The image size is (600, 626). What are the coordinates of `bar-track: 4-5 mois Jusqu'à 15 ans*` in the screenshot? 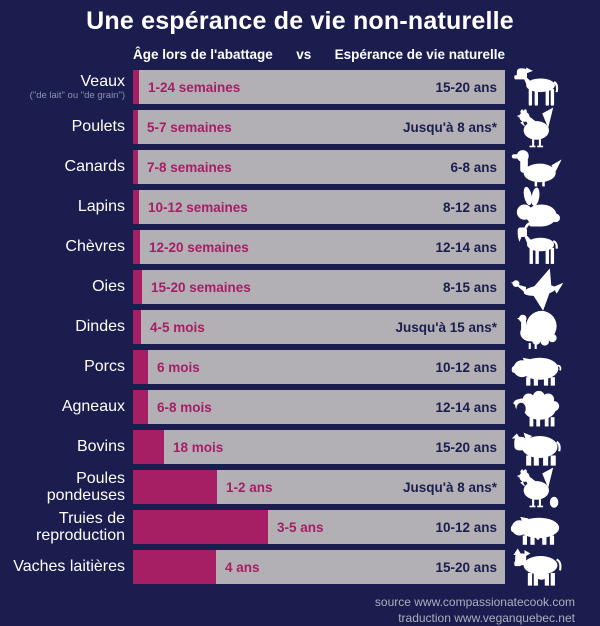 It's located at (319, 327).